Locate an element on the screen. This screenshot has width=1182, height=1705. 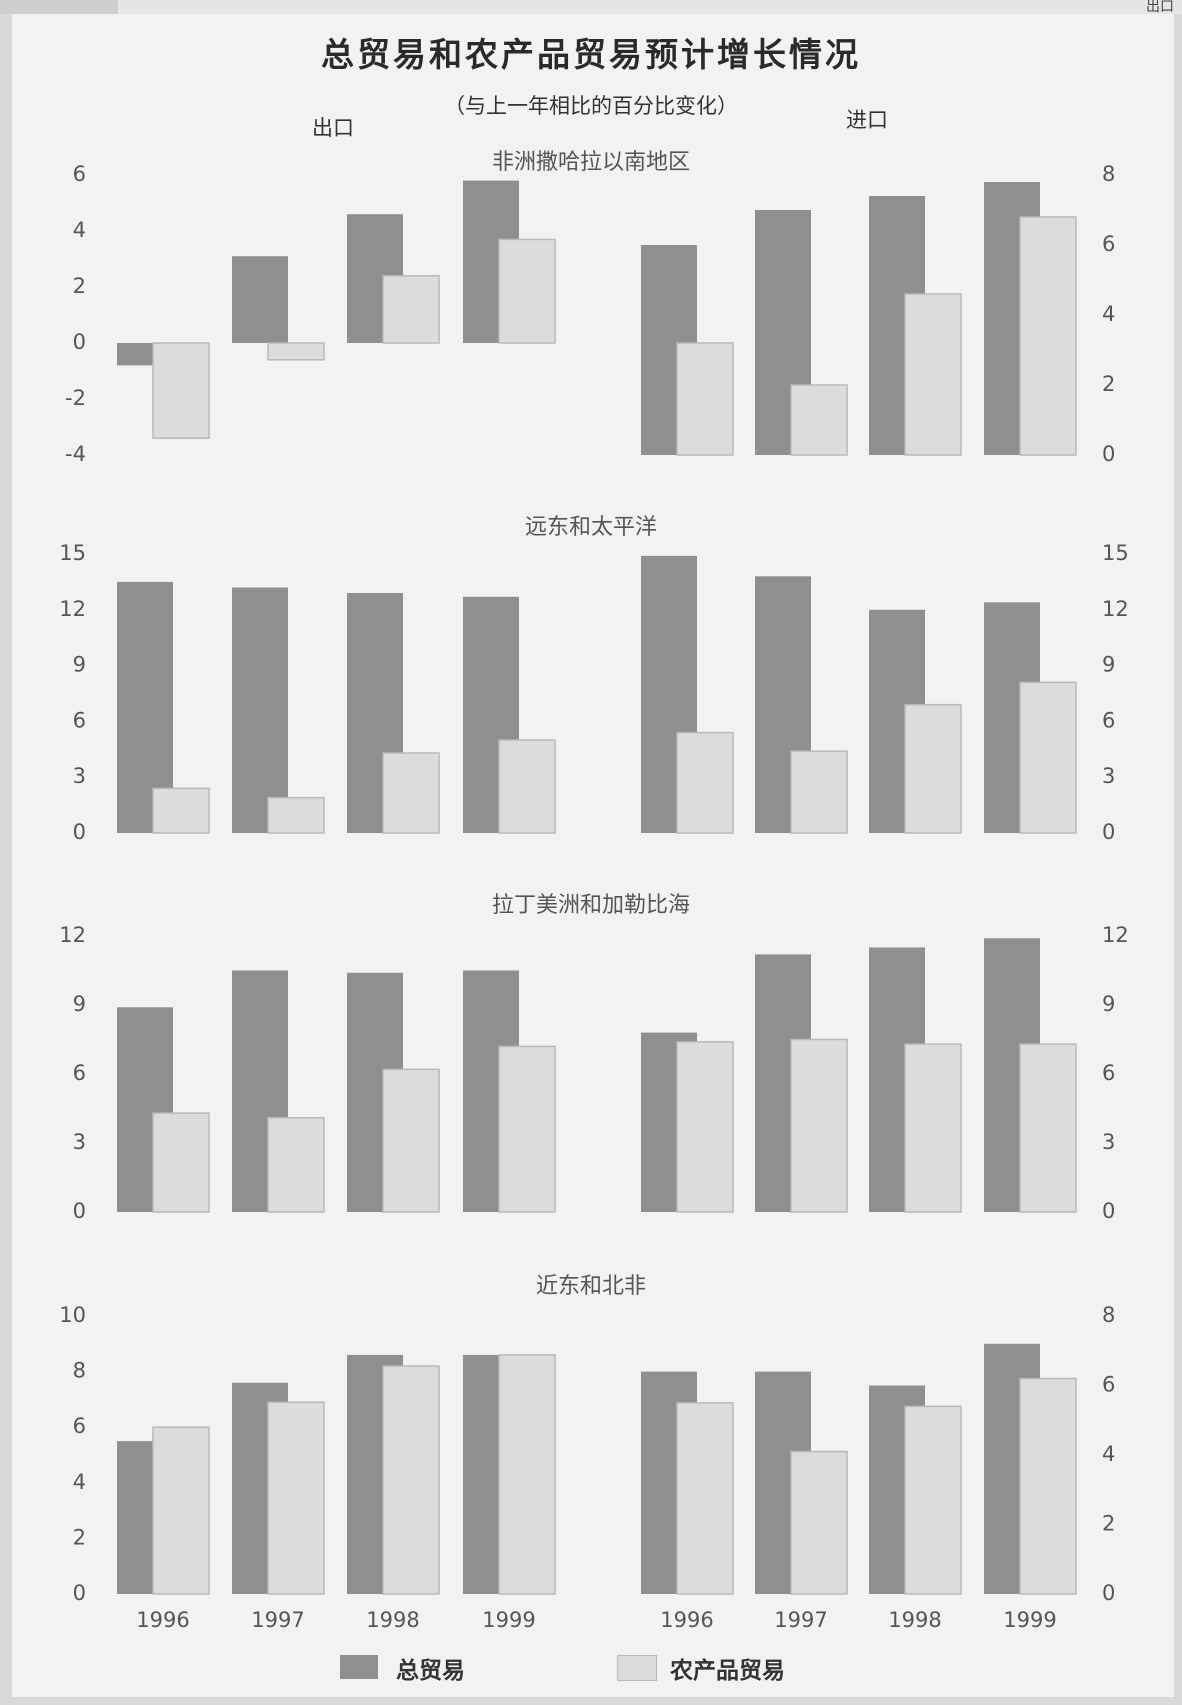
top-strip: 出口 is located at coordinates (591, 7).